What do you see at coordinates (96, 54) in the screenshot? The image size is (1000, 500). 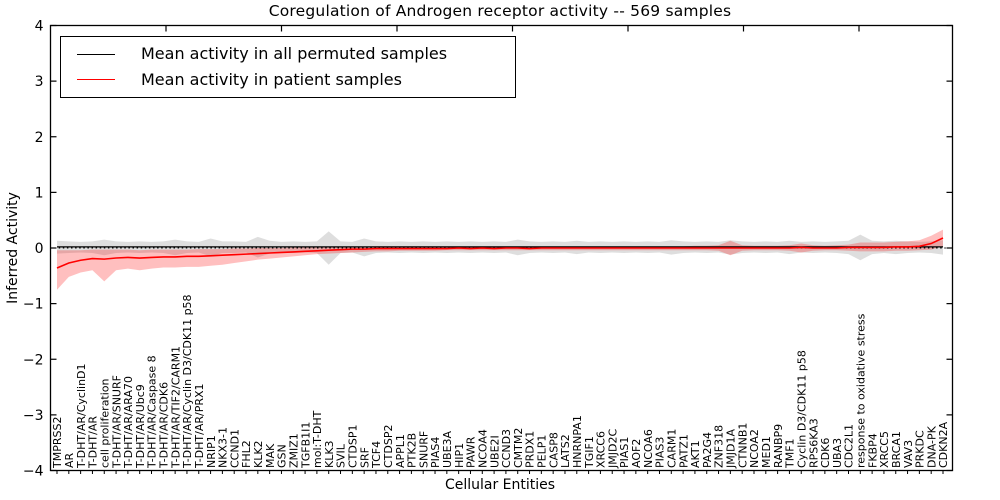 I see `permuted-line-swatch-icon` at bounding box center [96, 54].